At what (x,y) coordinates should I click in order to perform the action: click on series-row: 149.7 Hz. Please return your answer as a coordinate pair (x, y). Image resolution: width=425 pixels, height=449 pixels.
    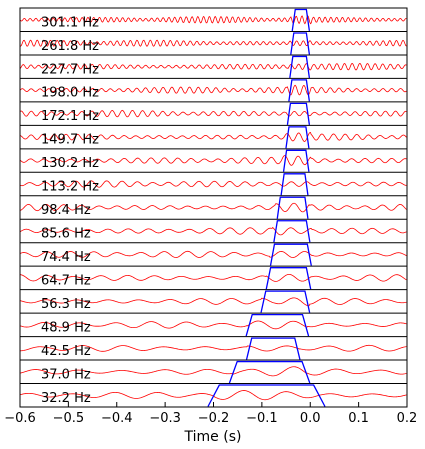
    Looking at the image, I should click on (213, 136).